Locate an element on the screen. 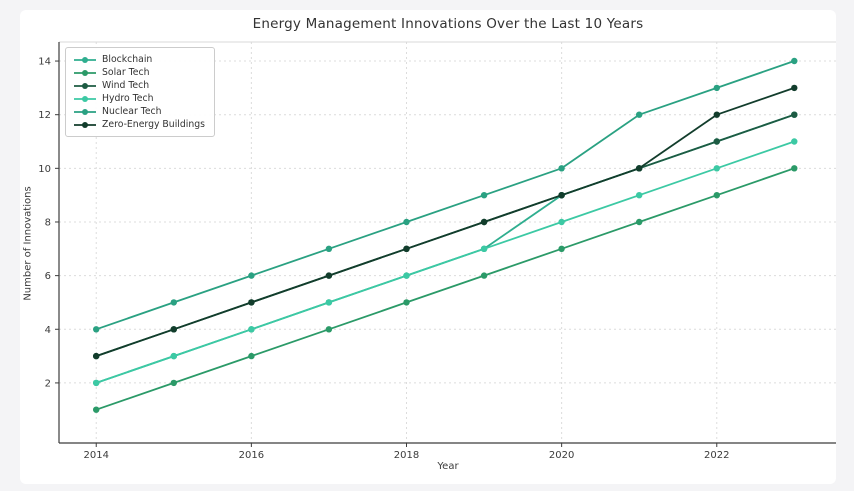 This screenshot has width=854, height=491. y-tick-label: 10 is located at coordinates (44, 169).